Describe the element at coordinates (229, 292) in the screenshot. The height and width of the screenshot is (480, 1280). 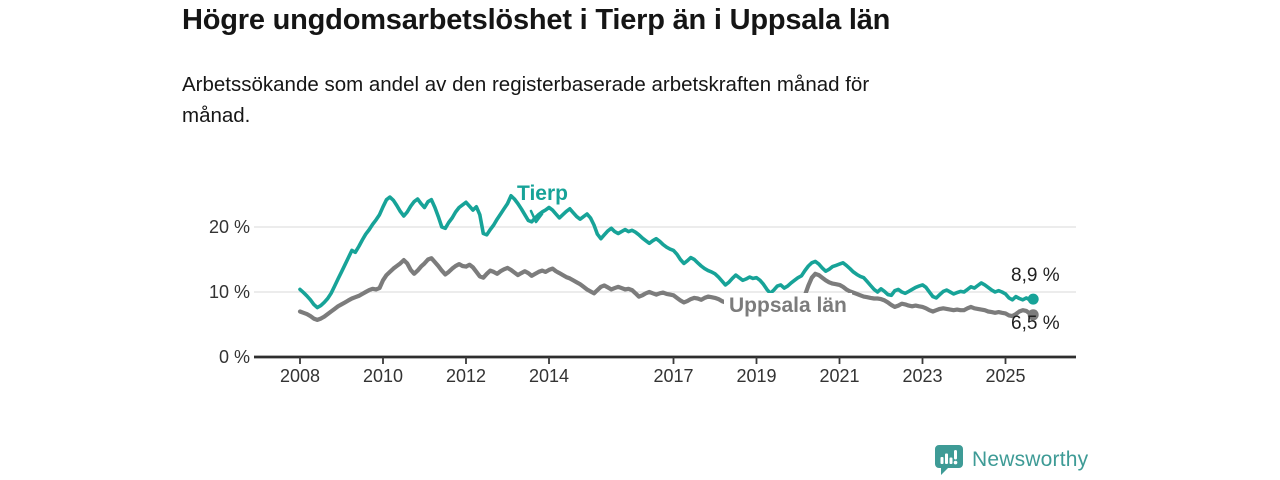
I see `y-tick-label: 10 %` at that location.